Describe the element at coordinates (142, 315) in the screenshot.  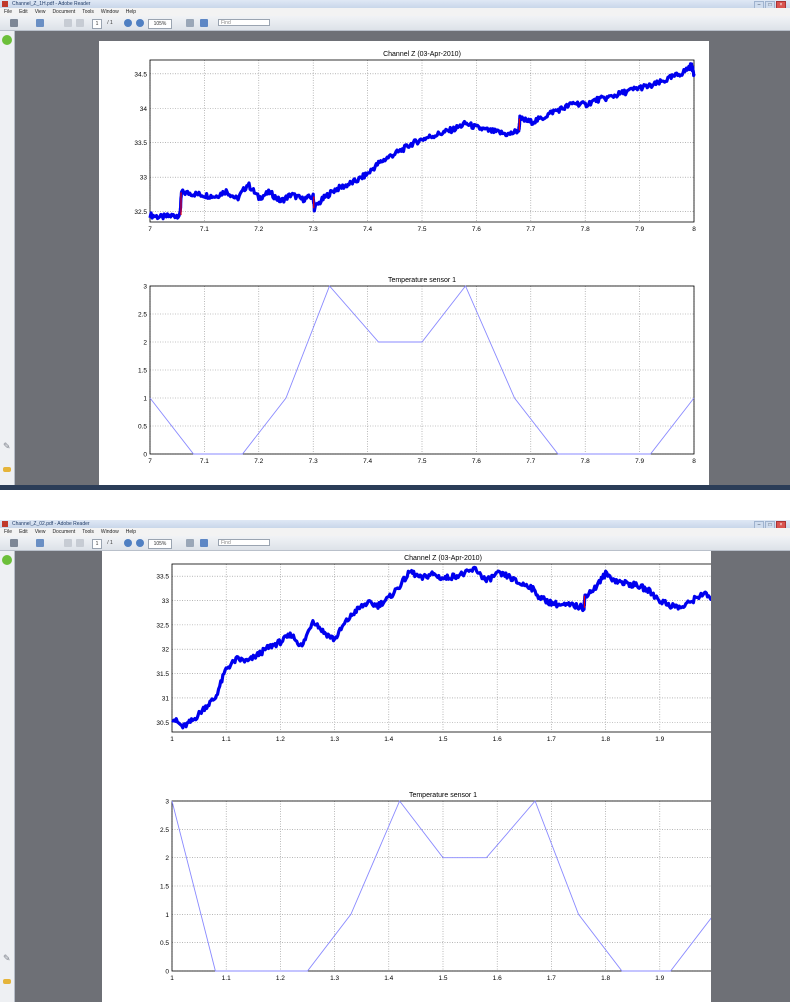
I see `y-tick-label: 2.5` at that location.